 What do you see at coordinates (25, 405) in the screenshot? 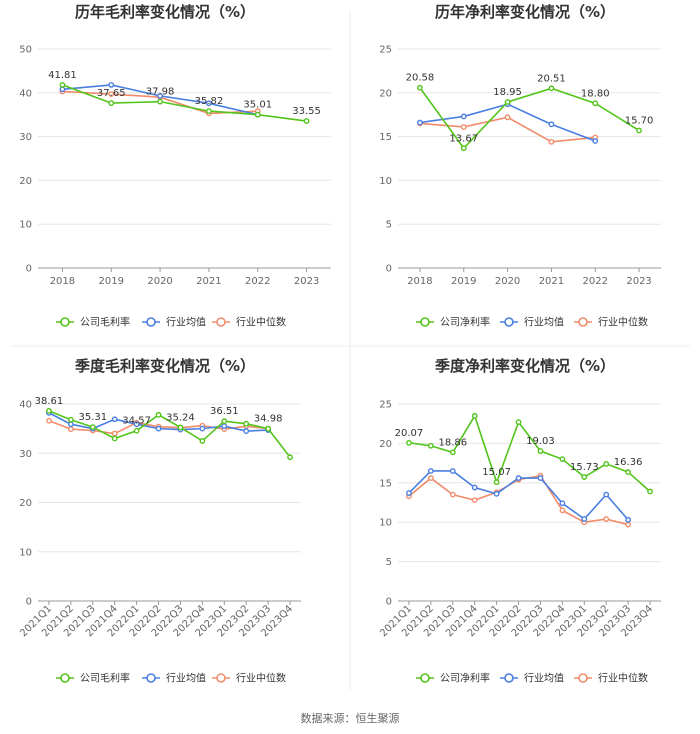
I see `y-tick-label: 40` at bounding box center [25, 405].